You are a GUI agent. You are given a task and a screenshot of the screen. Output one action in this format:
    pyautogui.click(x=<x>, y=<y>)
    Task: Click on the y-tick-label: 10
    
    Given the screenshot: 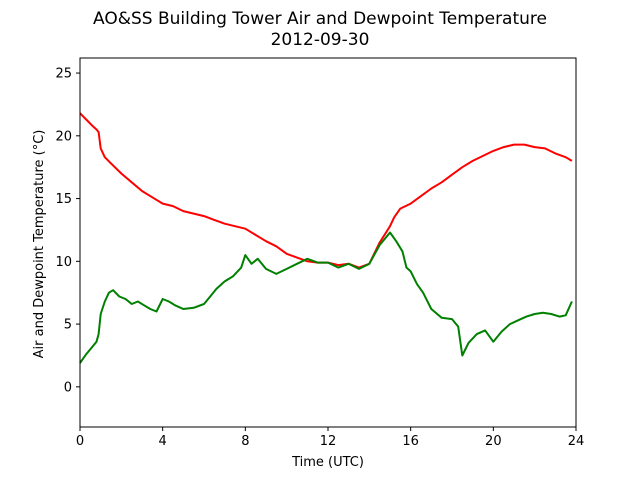 What is the action you would take?
    pyautogui.click(x=63, y=262)
    